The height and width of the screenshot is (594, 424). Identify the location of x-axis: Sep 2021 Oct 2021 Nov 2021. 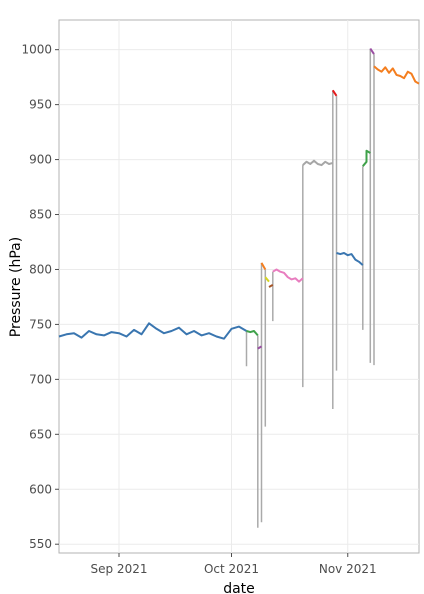
(234, 564).